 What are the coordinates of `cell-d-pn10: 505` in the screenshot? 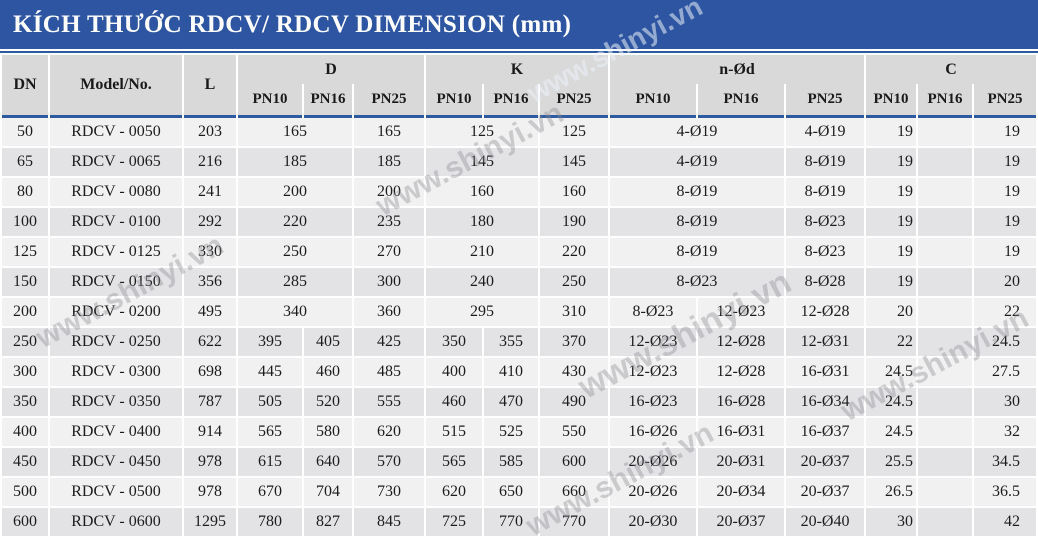 It's located at (270, 403).